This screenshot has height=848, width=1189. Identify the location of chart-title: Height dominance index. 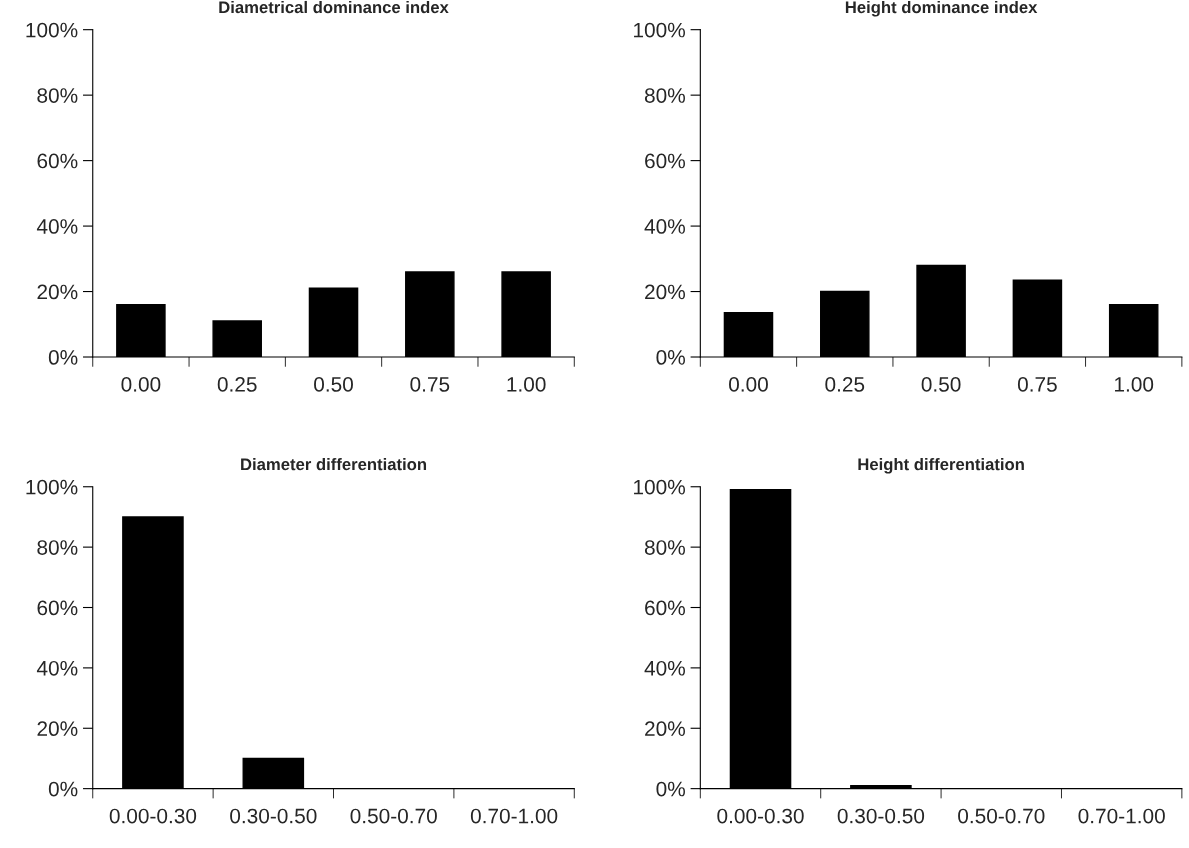
(941, 8).